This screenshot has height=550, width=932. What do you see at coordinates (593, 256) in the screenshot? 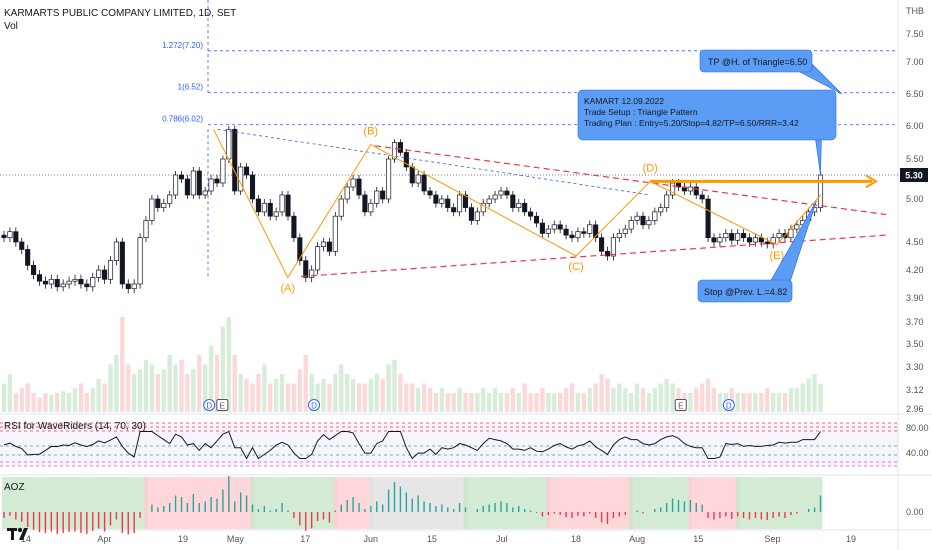
I see `triangle-lower-line` at bounding box center [593, 256].